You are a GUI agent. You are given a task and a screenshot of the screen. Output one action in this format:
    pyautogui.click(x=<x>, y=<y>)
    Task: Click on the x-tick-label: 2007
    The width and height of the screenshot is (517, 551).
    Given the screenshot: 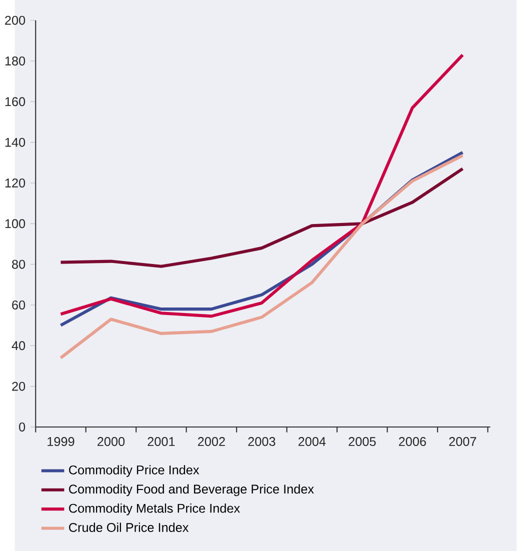 What is the action you would take?
    pyautogui.click(x=462, y=441)
    